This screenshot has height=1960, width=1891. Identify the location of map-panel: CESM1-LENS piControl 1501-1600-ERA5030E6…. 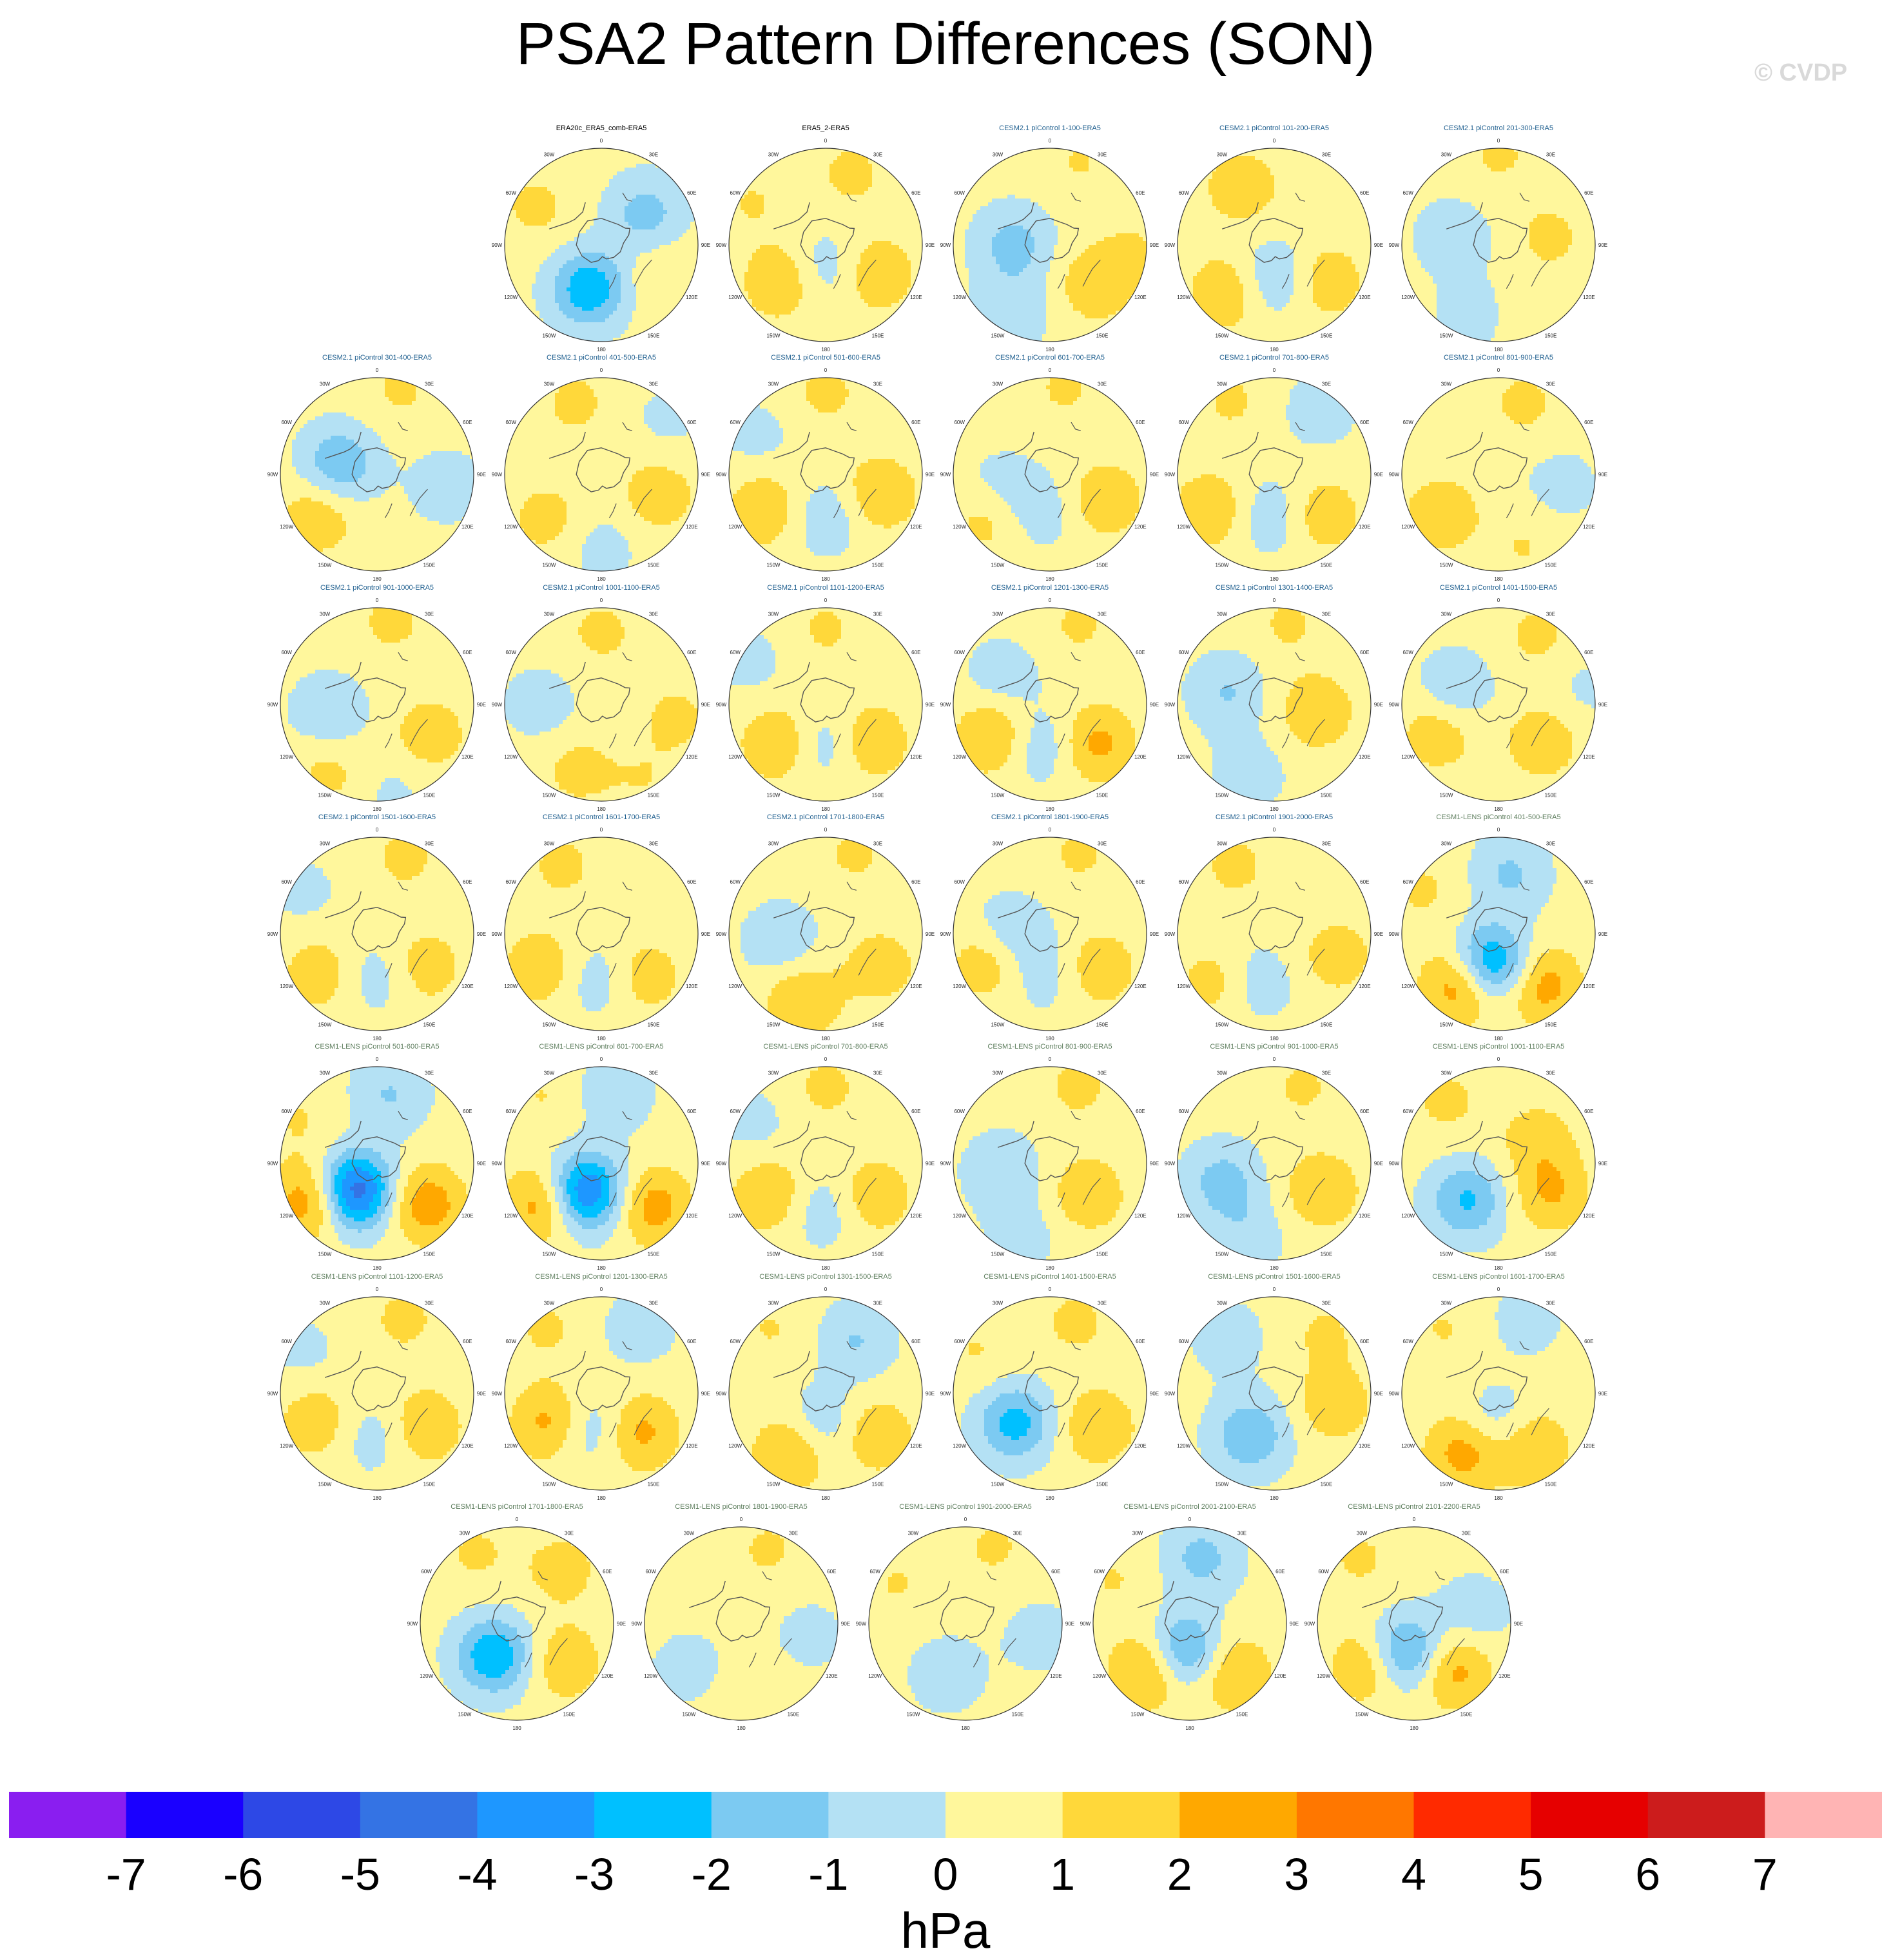
(1274, 1384).